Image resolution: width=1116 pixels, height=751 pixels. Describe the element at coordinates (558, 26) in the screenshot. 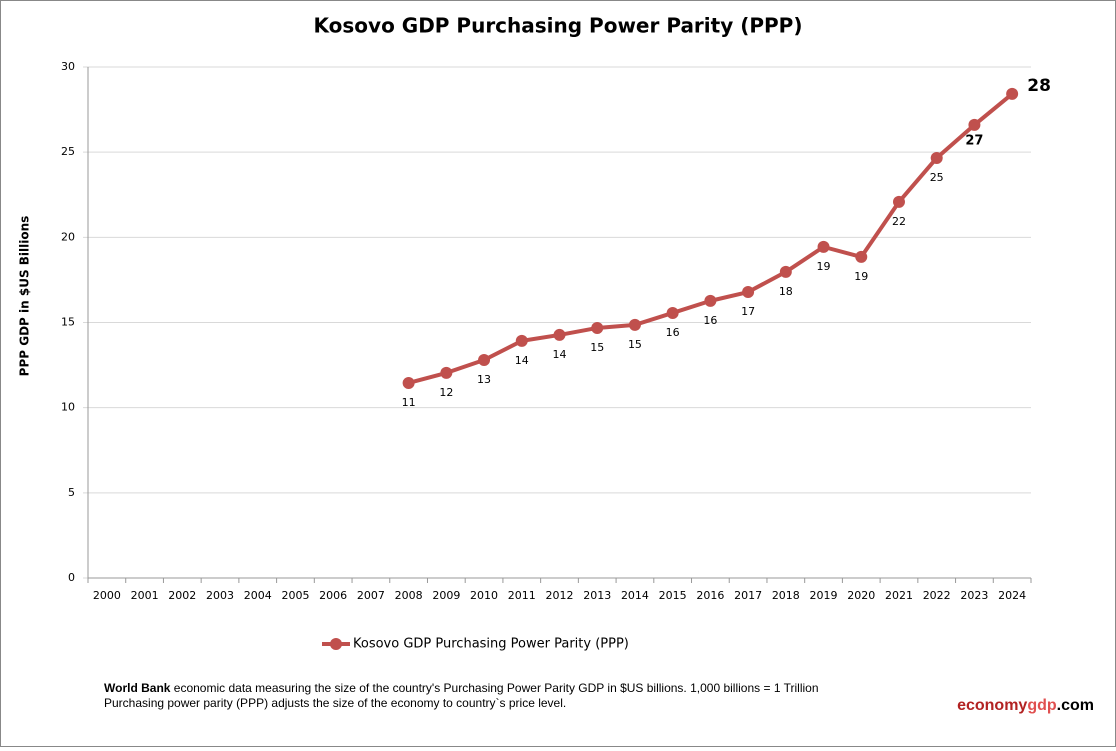

I see `chart-title: Kosovo GDP Purchasing Power Parity (PPP)` at that location.